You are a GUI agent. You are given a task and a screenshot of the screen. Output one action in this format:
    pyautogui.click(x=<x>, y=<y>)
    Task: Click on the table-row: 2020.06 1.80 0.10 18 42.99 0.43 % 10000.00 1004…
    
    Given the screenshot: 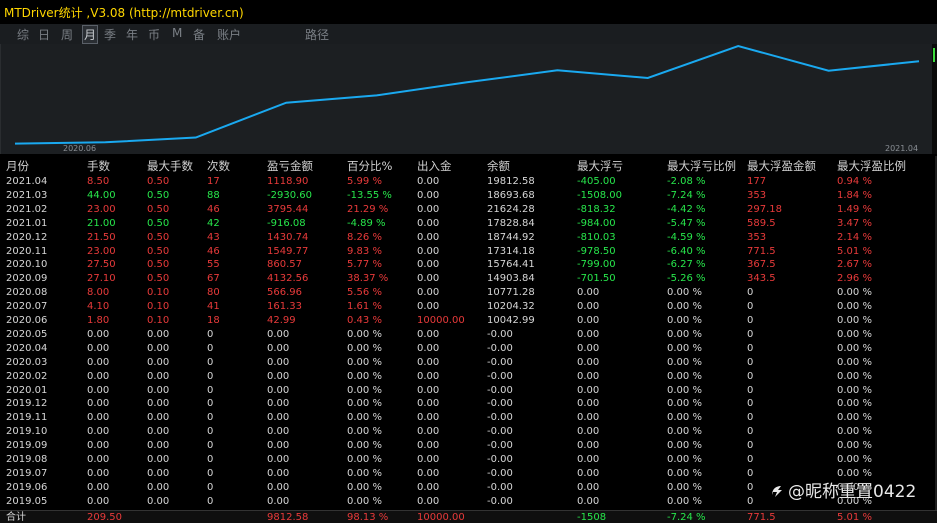 What is the action you would take?
    pyautogui.click(x=468, y=321)
    